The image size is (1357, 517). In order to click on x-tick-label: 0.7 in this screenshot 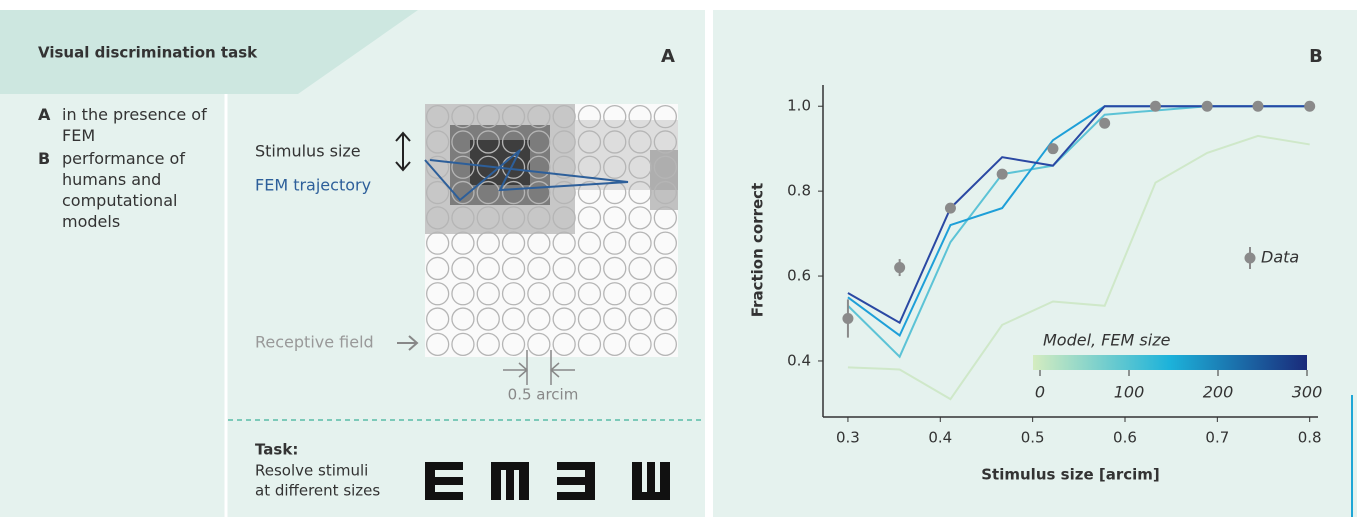, I will do `click(1217, 438)`.